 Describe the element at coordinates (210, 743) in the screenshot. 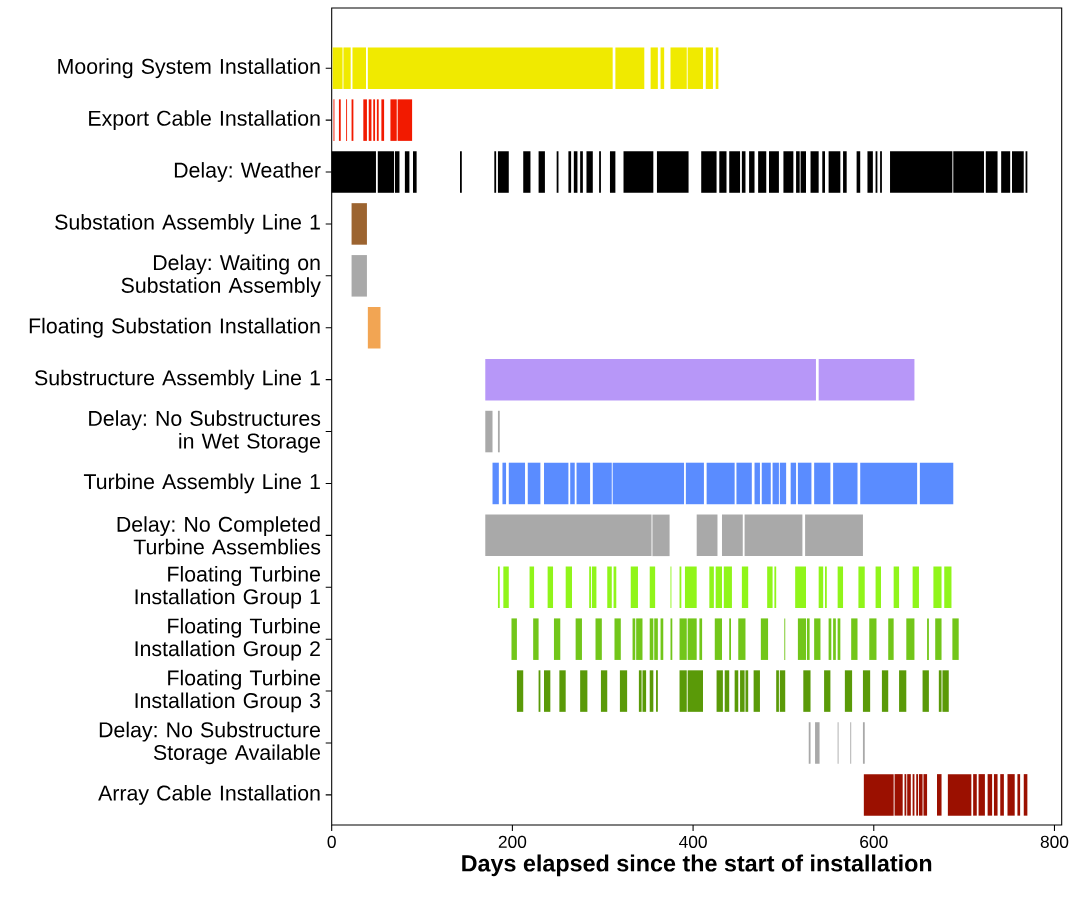

I see `y-tick-label: Delay: No Substructure Storage Available` at that location.